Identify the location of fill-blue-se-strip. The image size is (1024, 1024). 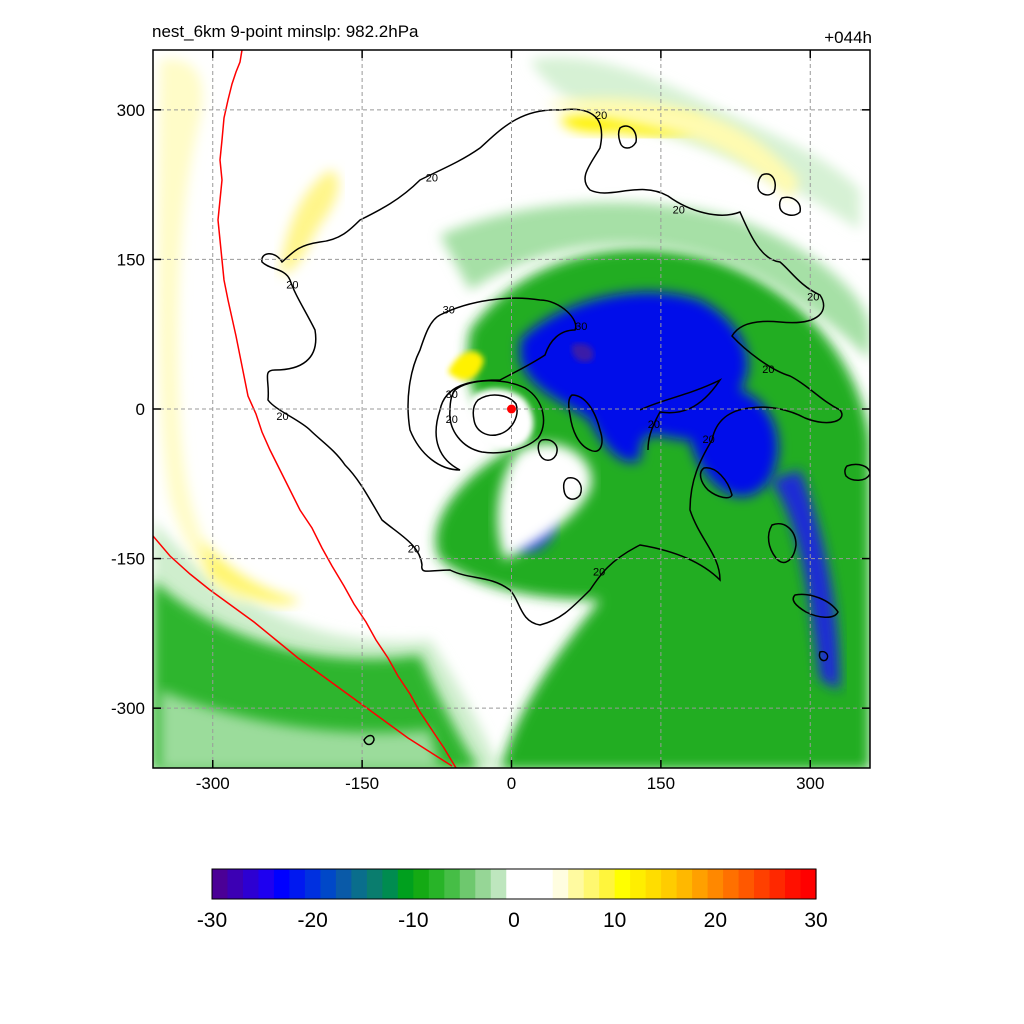
(805, 580).